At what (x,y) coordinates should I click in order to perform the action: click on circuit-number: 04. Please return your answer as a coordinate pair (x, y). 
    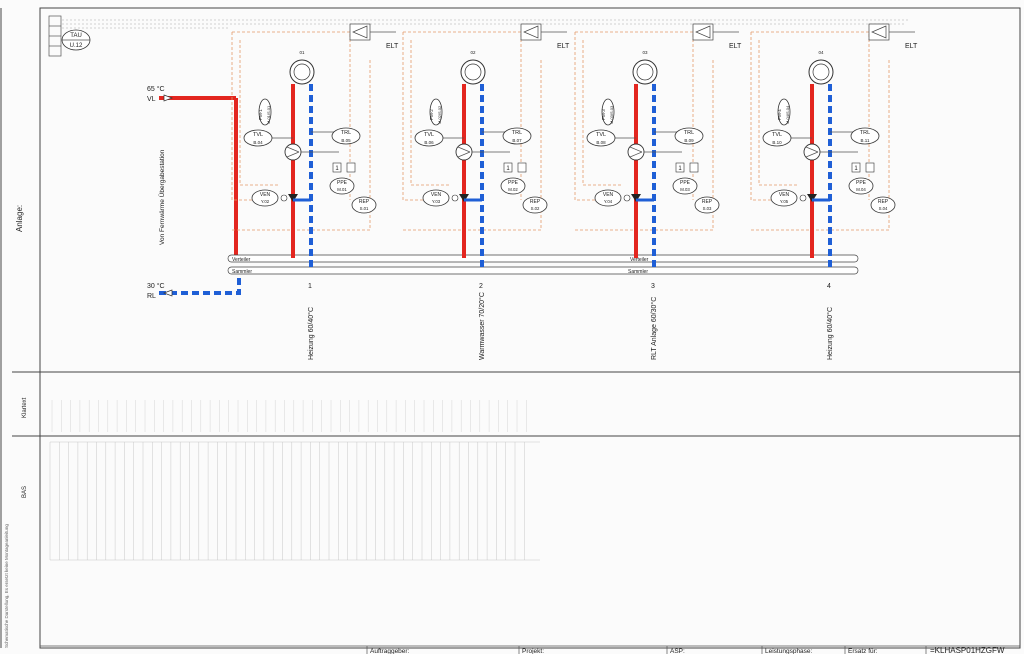
    Looking at the image, I should click on (821, 52).